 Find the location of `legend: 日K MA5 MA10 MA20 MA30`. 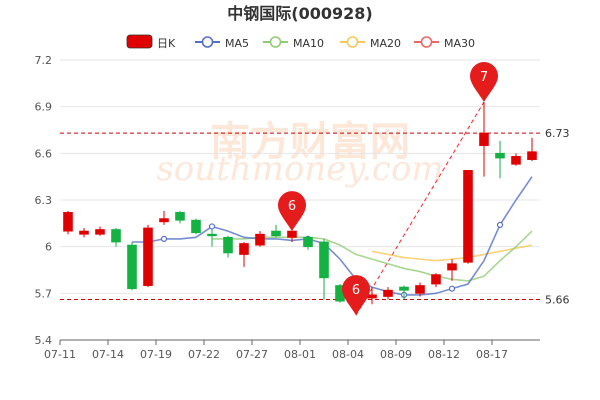

legend: 日K MA5 MA10 MA20 MA30 is located at coordinates (300, 42).